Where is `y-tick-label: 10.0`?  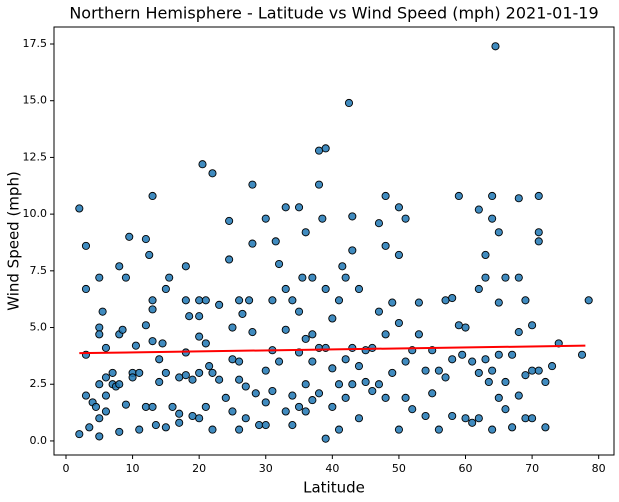 y-tick-label: 10.0 is located at coordinates (35, 213).